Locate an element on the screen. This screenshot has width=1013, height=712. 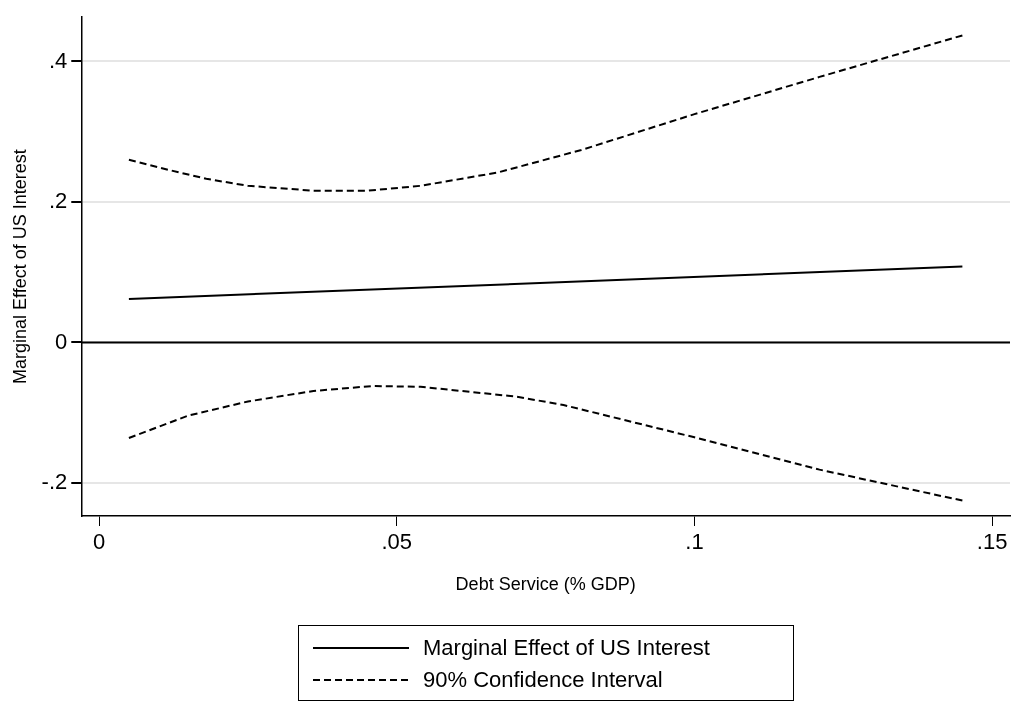
legend-label: Marginal Effect of US Interest is located at coordinates (566, 648).